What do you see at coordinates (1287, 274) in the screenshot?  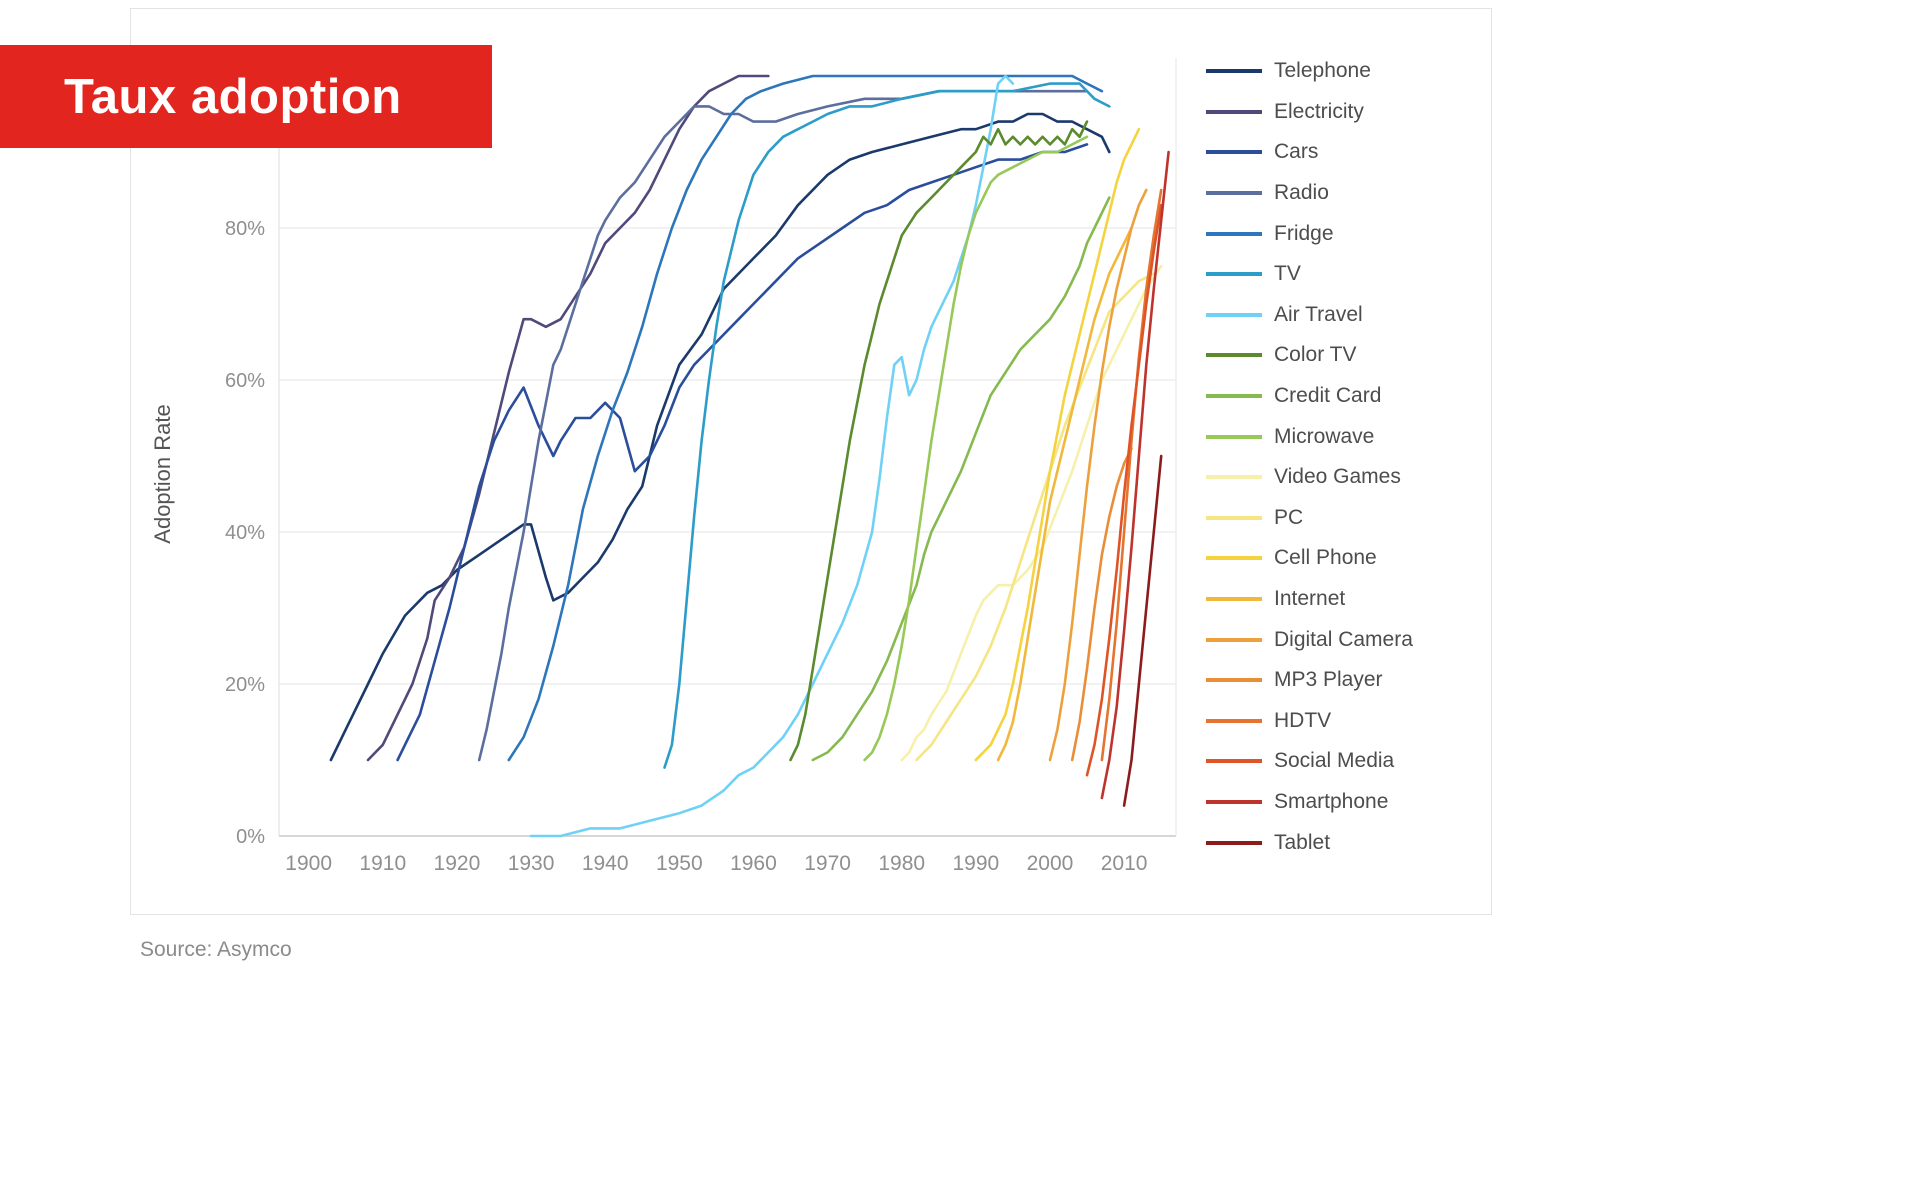 I see `legend-label-tv: TV` at bounding box center [1287, 274].